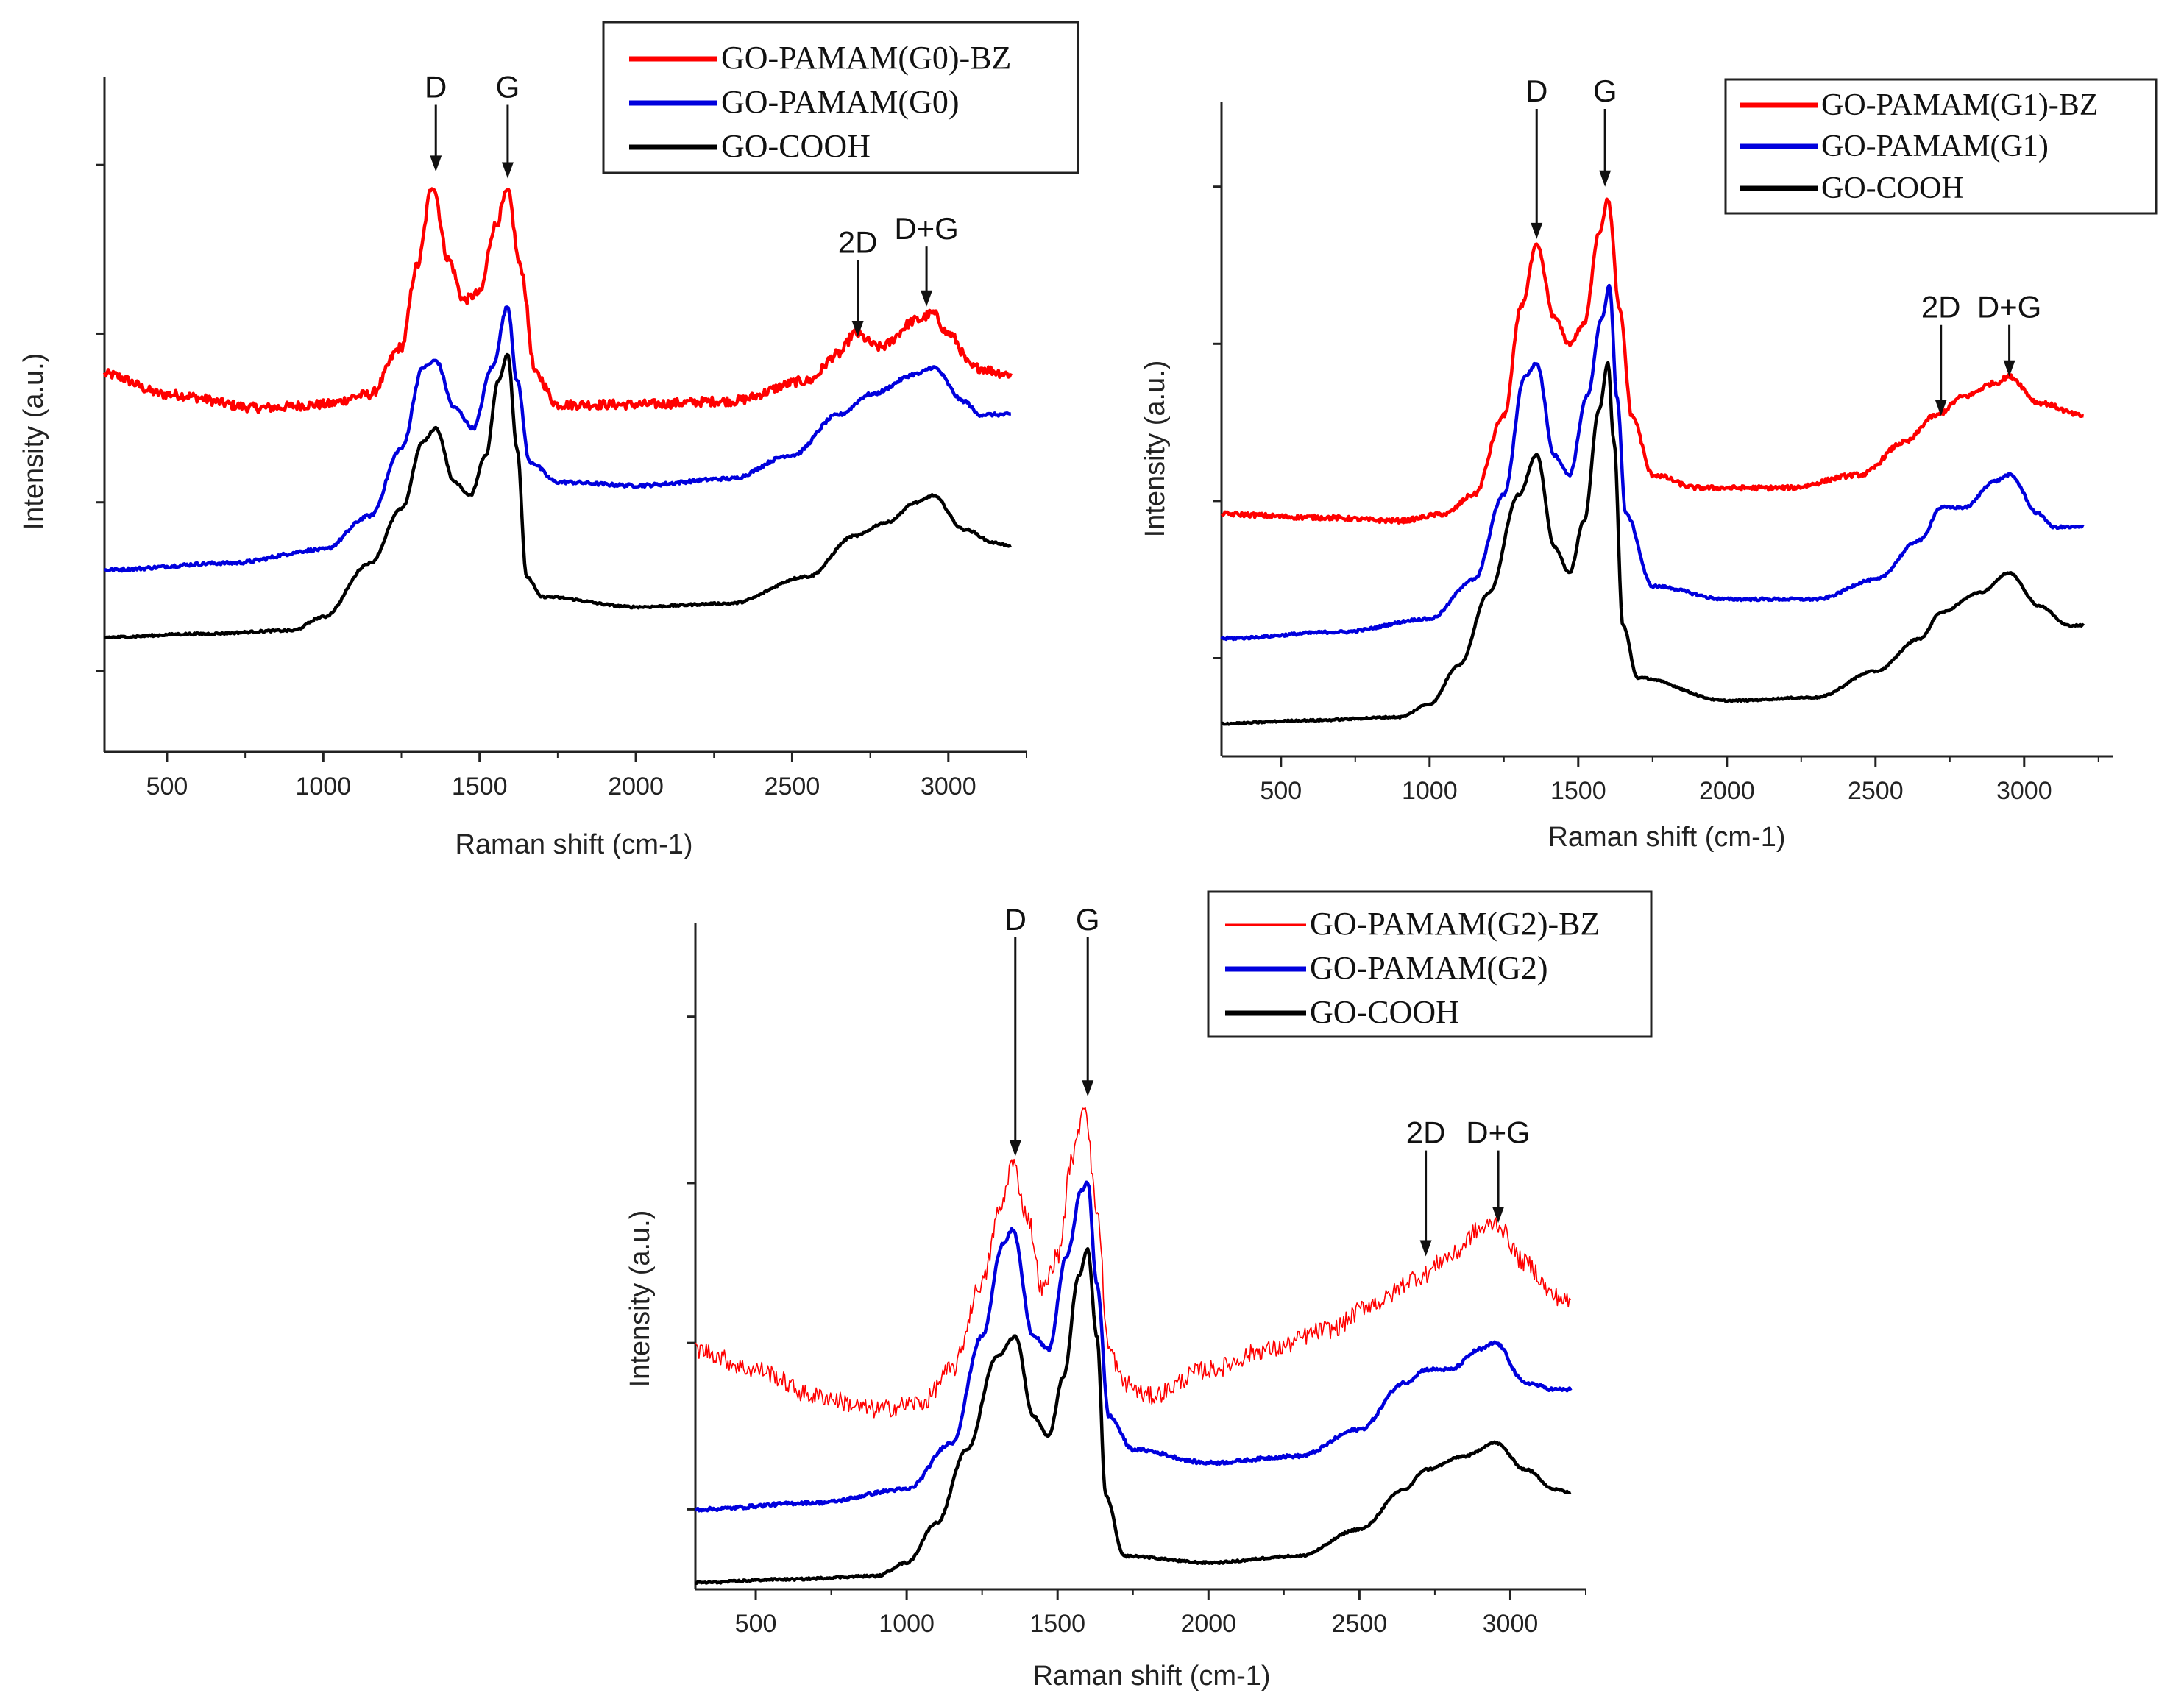  Describe the element at coordinates (1455, 924) in the screenshot. I see `chart-3-legend-label-1: GO-PAMAM(G2)-BZ` at that location.